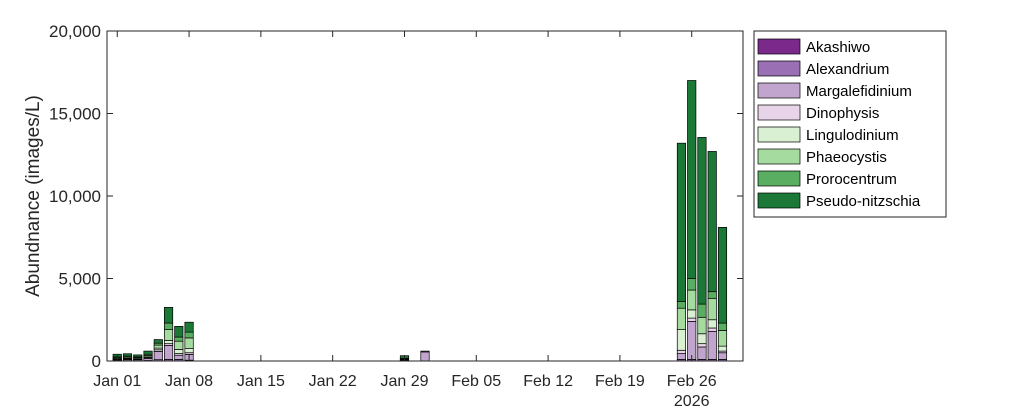  What do you see at coordinates (404, 381) in the screenshot?
I see `x-tick-label: Jan 29` at bounding box center [404, 381].